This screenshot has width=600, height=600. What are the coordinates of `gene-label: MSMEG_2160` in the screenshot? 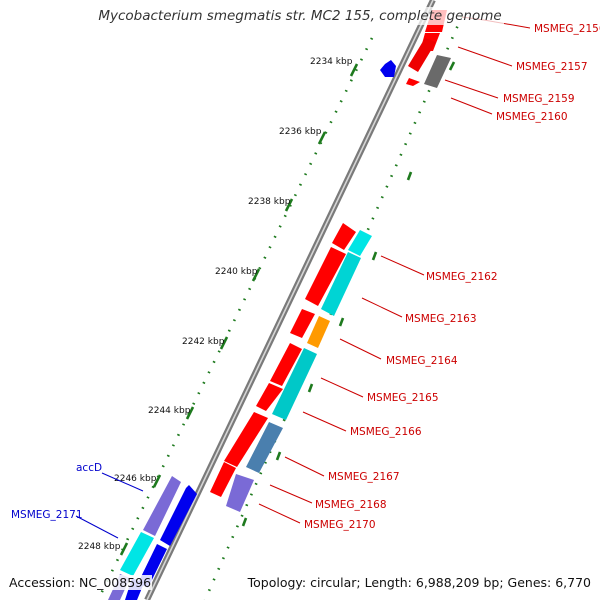 It's located at (532, 117).